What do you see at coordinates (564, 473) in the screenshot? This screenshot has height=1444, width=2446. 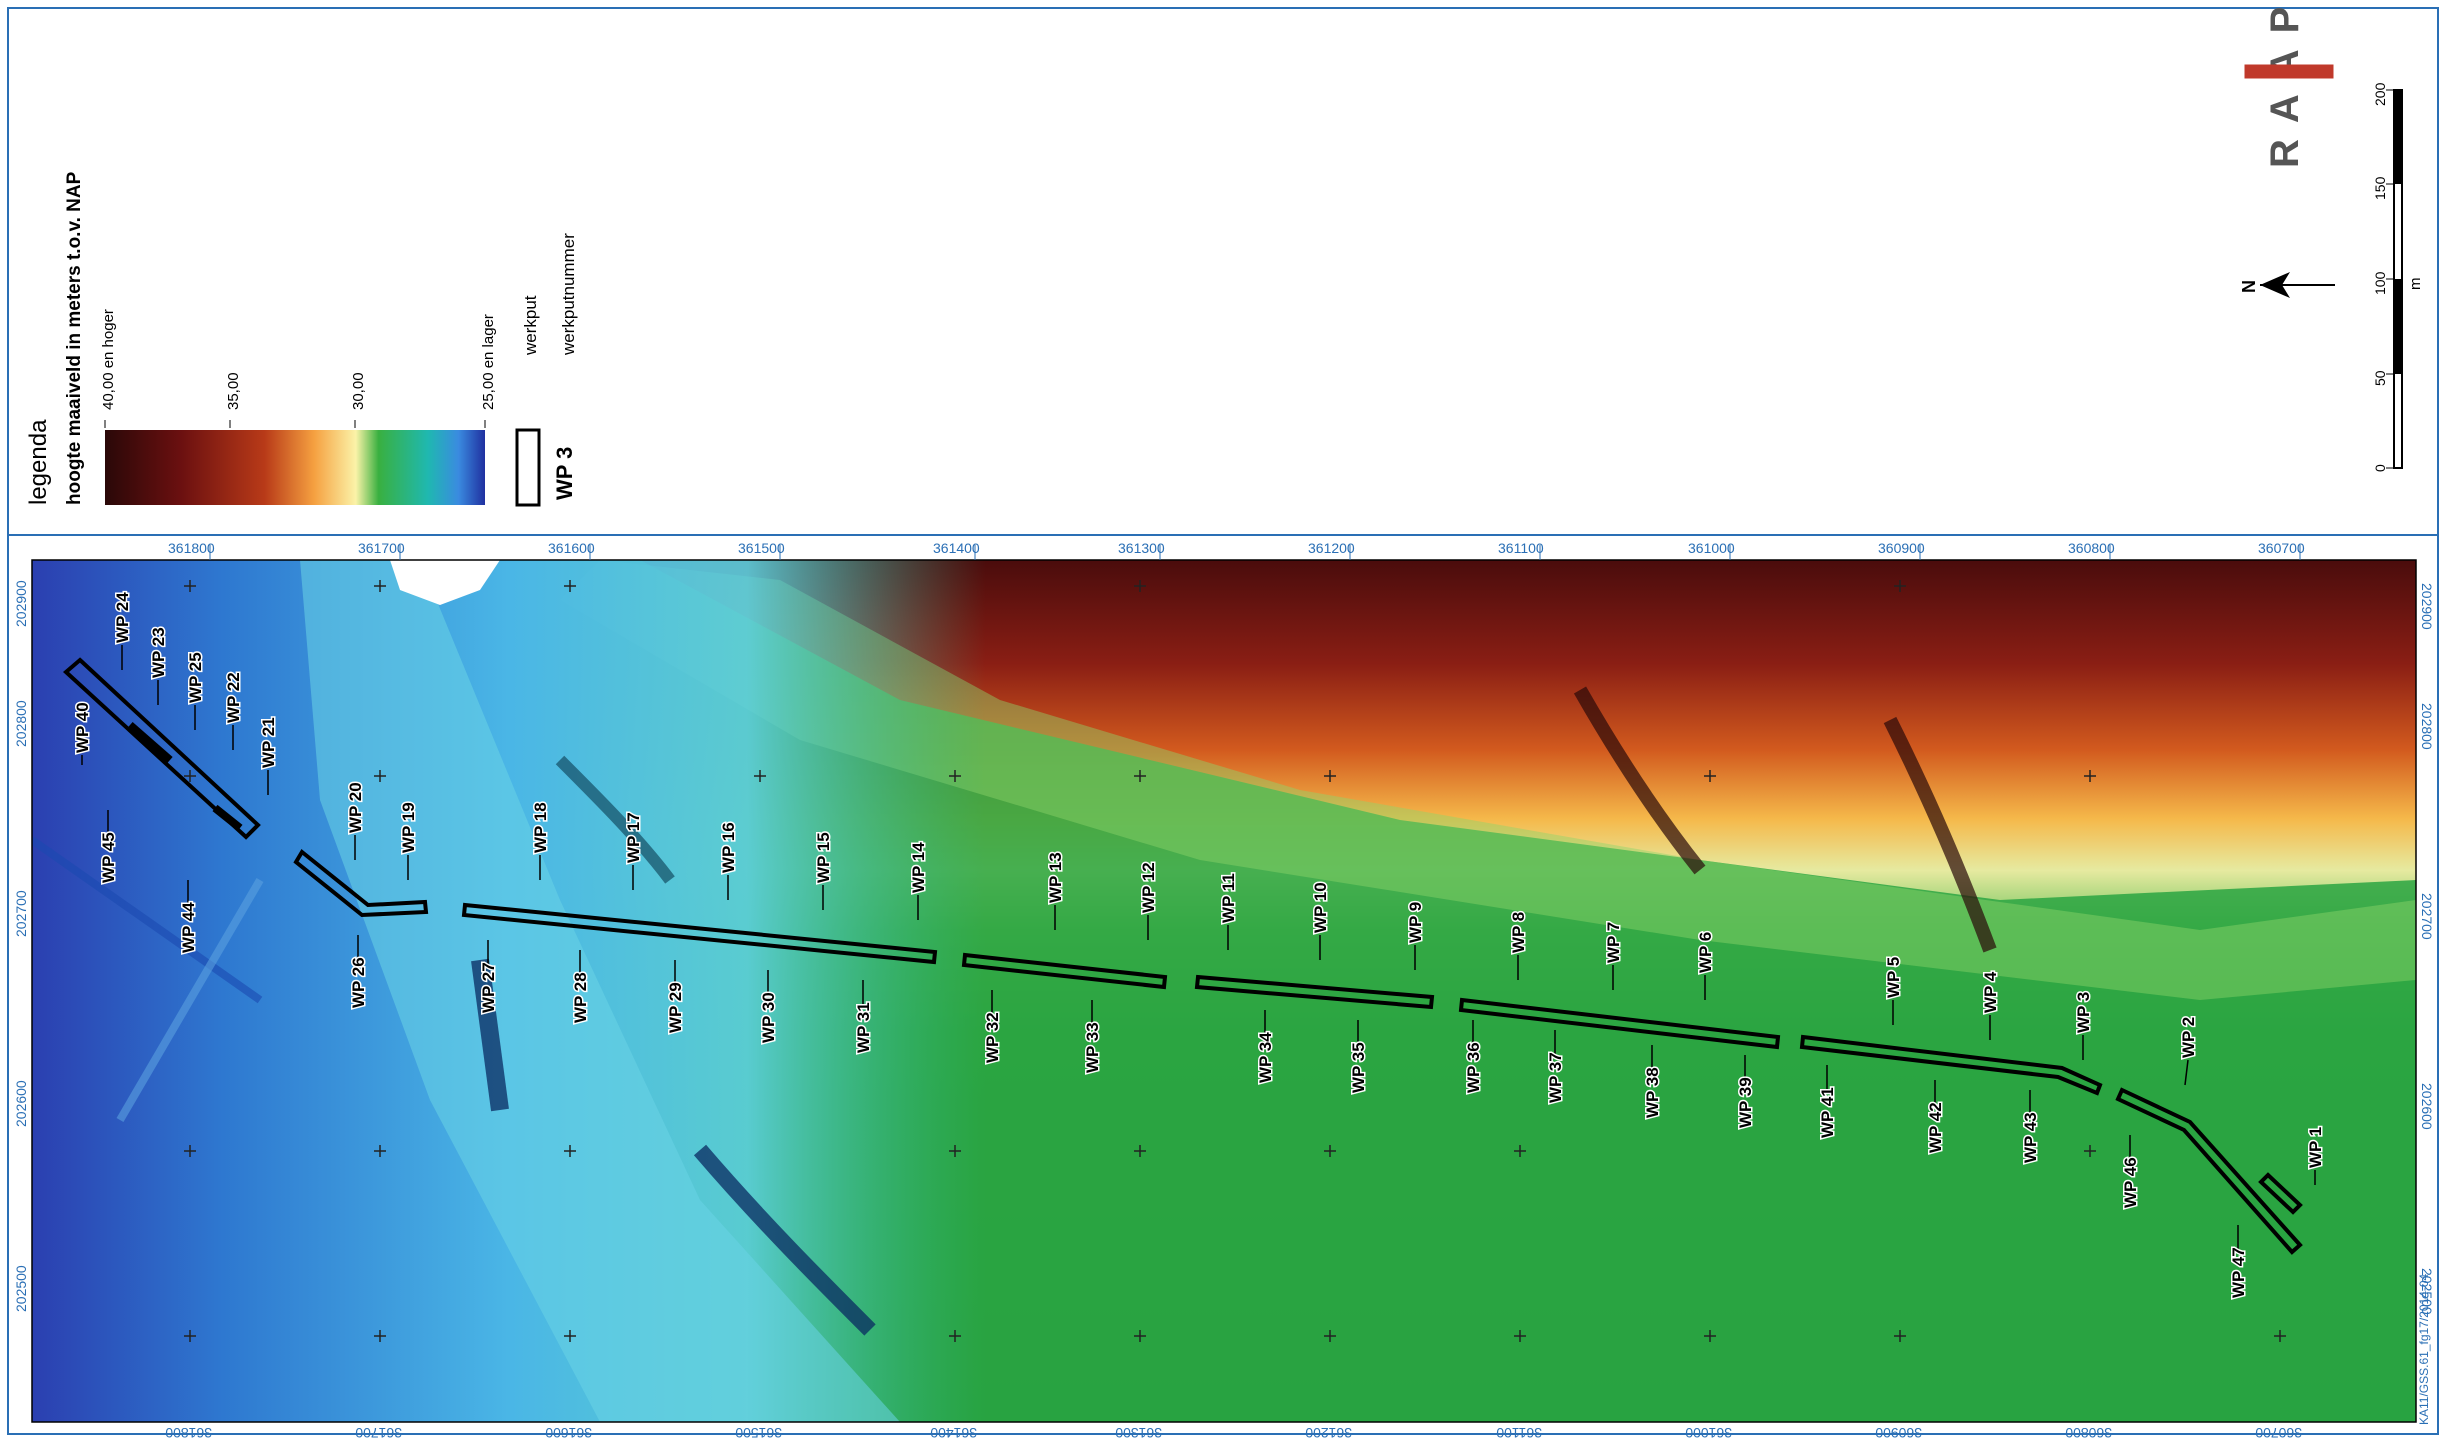 I see `werkput-sample-number: WP 3` at bounding box center [564, 473].